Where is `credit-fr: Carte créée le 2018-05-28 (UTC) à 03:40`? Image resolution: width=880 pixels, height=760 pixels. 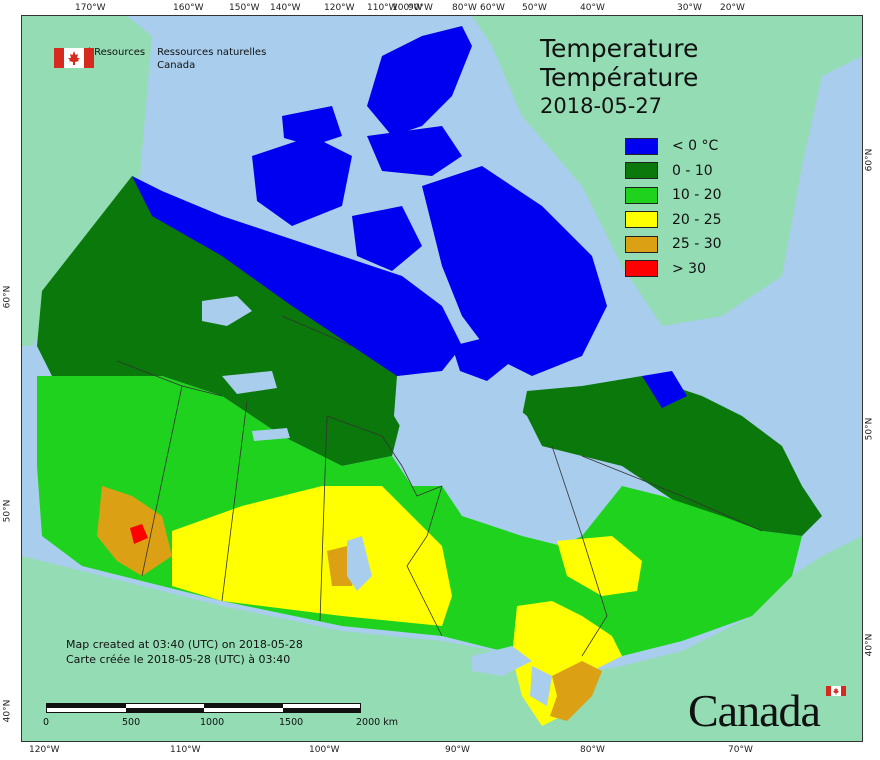 credit-fr: Carte créée le 2018-05-28 (UTC) à 03:40 is located at coordinates (178, 659).